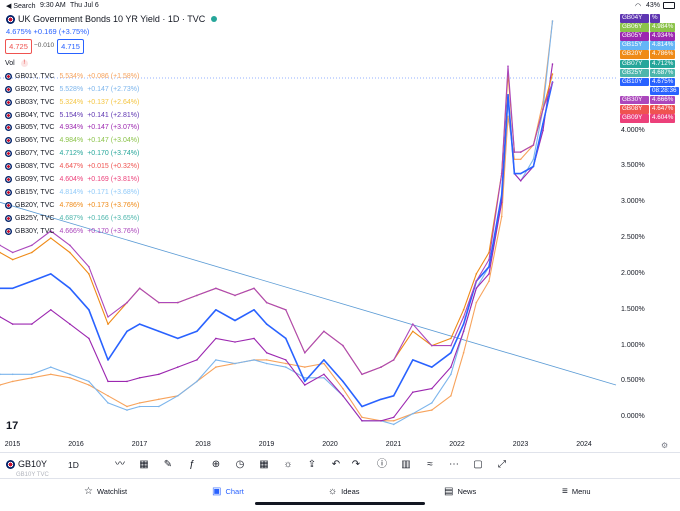 The height and width of the screenshot is (511, 680). Describe the element at coordinates (72, 166) in the screenshot. I see `legend-row: GB08Y, TVC 4.647% +0.015 (+0.32%)` at that location.